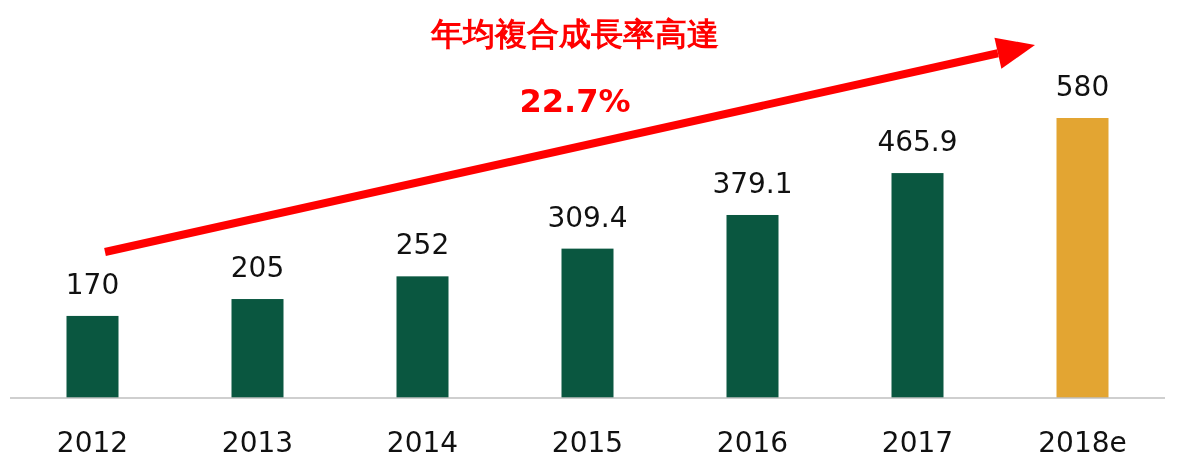 This screenshot has width=1180, height=469. I want to click on x-tick-label: 2014, so click(422, 442).